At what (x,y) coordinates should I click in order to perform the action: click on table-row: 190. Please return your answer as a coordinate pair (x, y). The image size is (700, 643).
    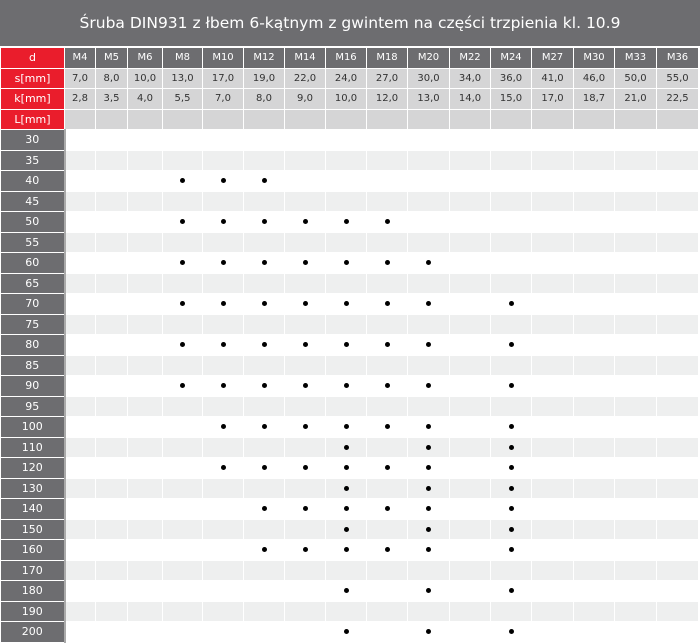
    Looking at the image, I should click on (349, 611).